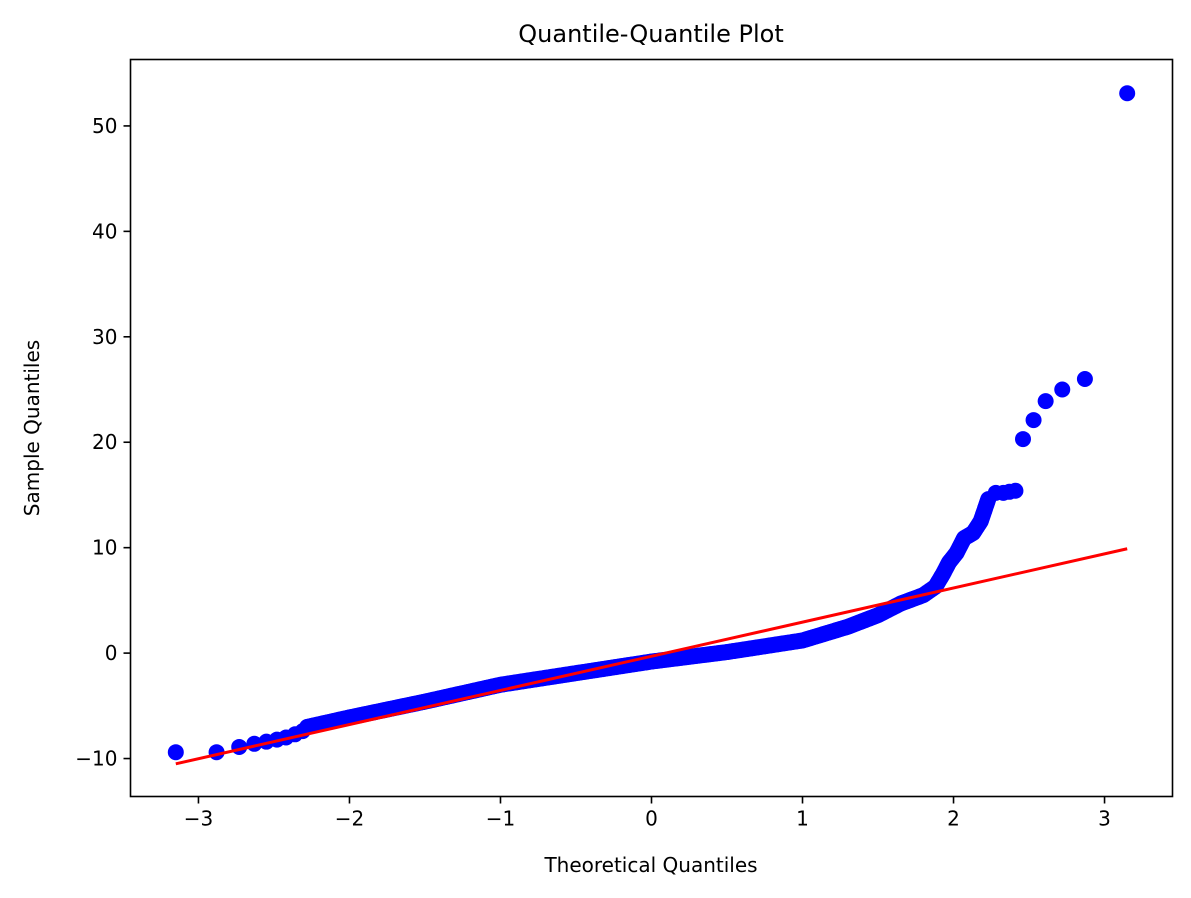  What do you see at coordinates (111, 653) in the screenshot?
I see `y-tick-label: 0` at bounding box center [111, 653].